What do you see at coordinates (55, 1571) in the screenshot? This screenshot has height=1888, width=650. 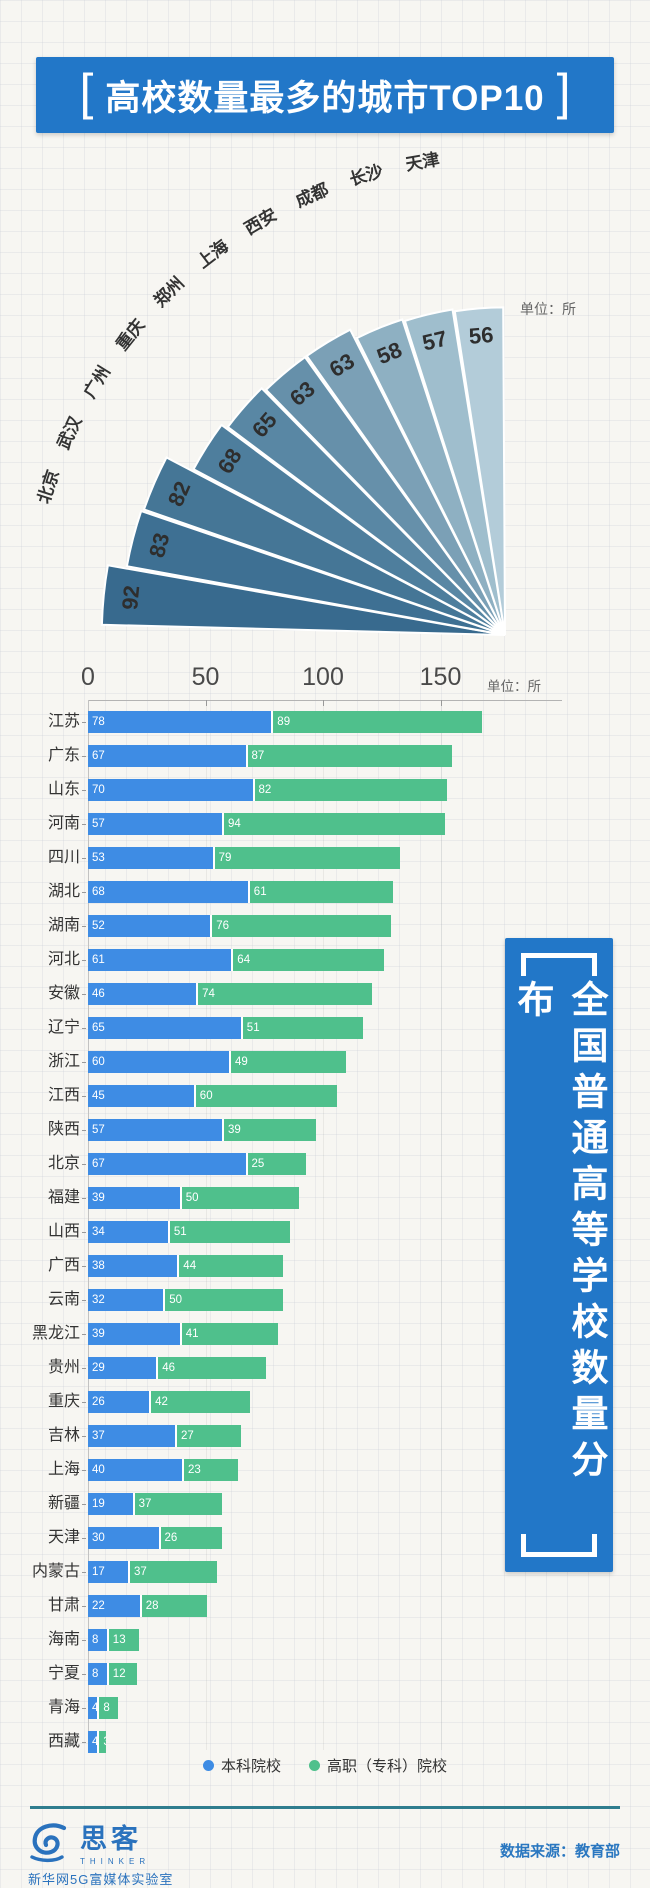 I see `province-label: 内蒙古` at bounding box center [55, 1571].